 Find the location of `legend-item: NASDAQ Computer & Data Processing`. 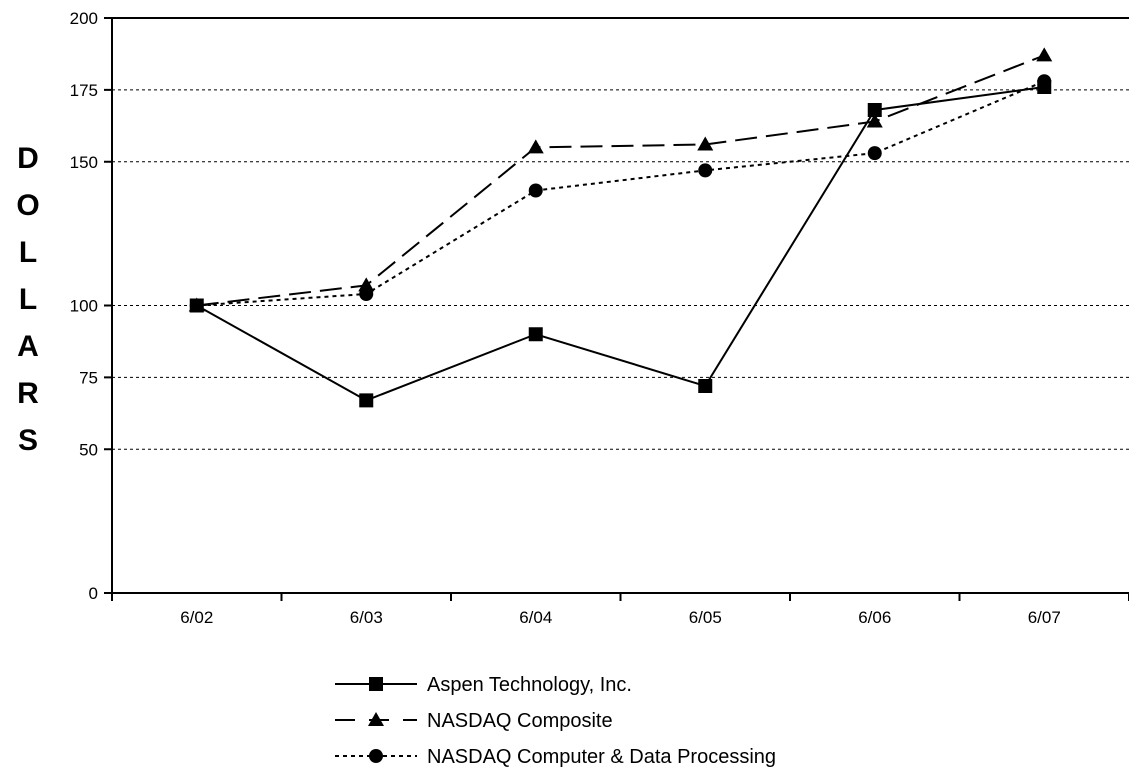

legend-item: NASDAQ Computer & Data Processing is located at coordinates (555, 757).